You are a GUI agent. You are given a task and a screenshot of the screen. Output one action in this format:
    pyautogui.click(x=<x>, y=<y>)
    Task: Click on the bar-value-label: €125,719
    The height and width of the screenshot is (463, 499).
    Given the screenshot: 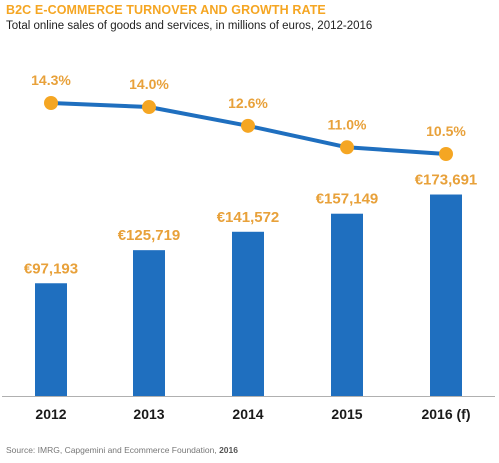 What is the action you would take?
    pyautogui.click(x=149, y=235)
    